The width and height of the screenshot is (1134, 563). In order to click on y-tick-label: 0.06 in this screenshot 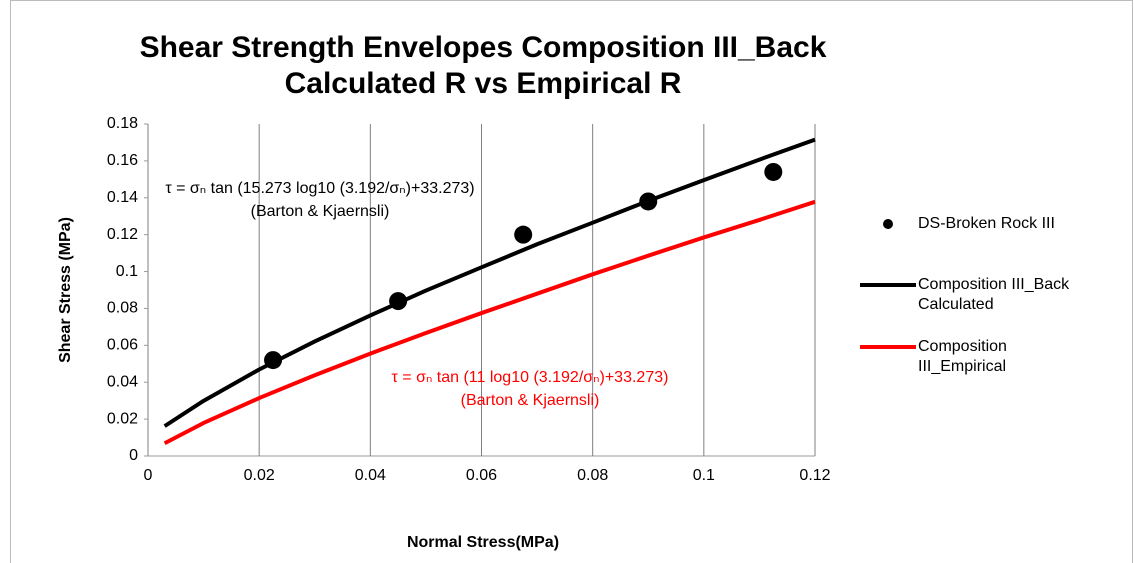, I will do `click(122, 345)`.